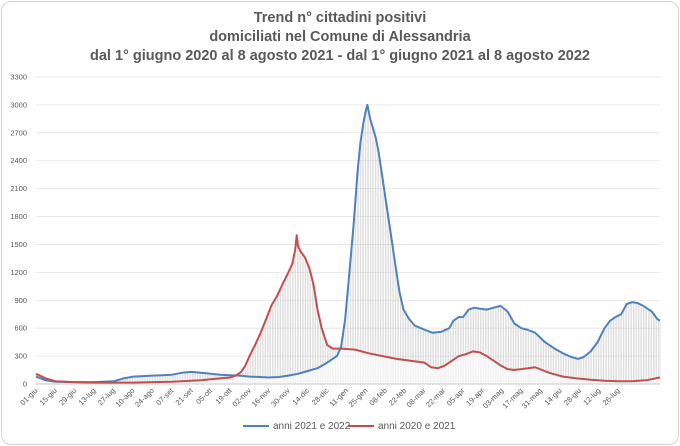  I want to click on x-tick-label: 28-giu, so click(572, 396).